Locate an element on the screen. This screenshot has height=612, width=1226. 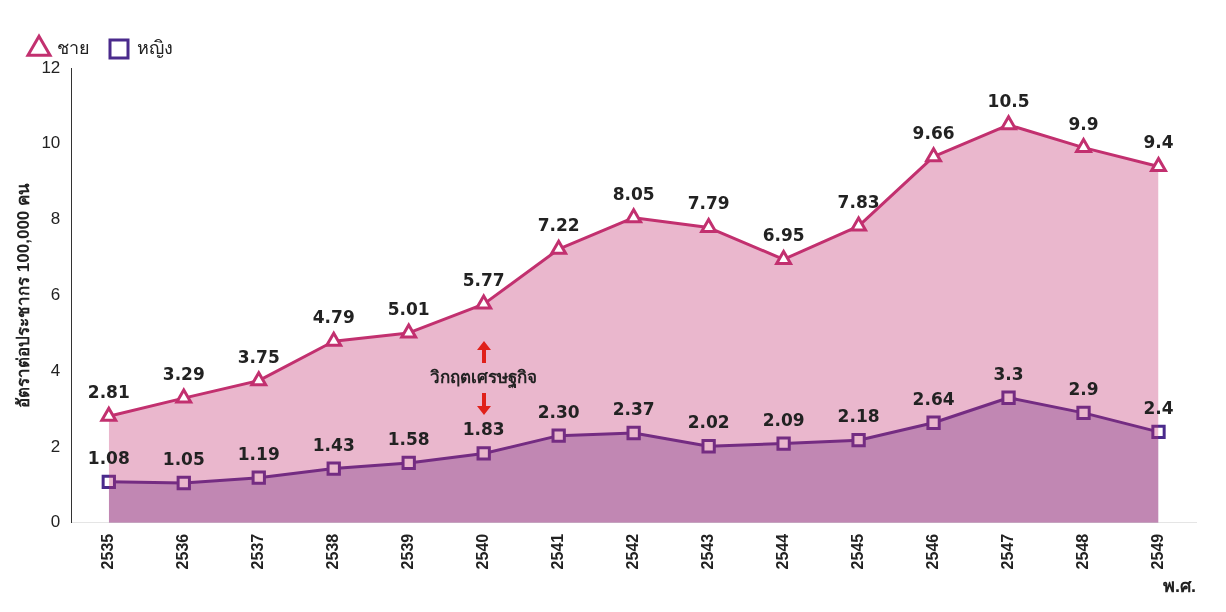
data-label: 7.79 is located at coordinates (708, 203).